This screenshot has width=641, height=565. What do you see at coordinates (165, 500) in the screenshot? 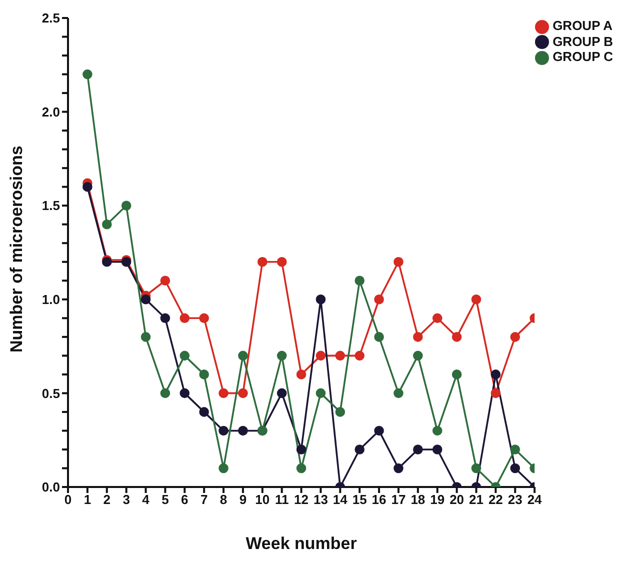
I see `x-tick-label: 5` at bounding box center [165, 500].